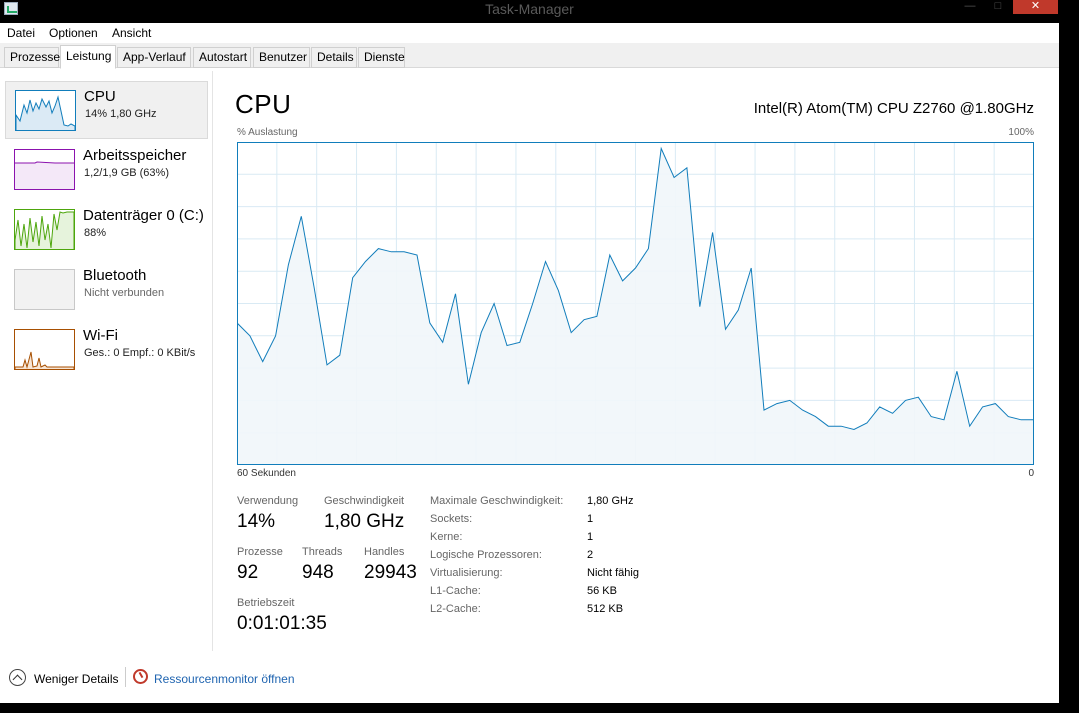 The height and width of the screenshot is (713, 1079). Describe the element at coordinates (1069, 356) in the screenshot. I see `desktop-edge` at that location.